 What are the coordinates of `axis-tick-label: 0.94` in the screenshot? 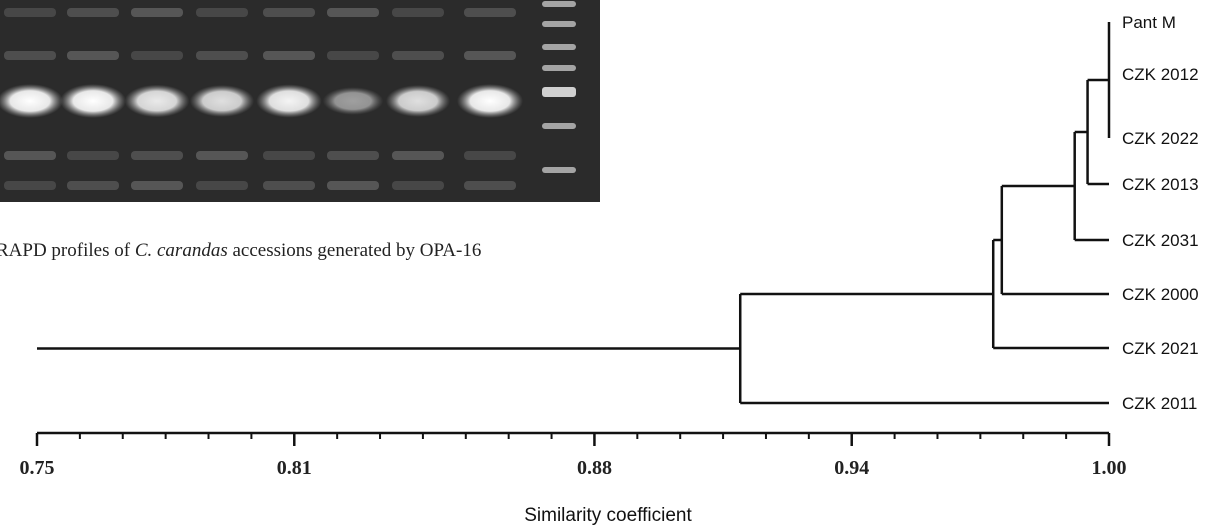 It's located at (851, 468).